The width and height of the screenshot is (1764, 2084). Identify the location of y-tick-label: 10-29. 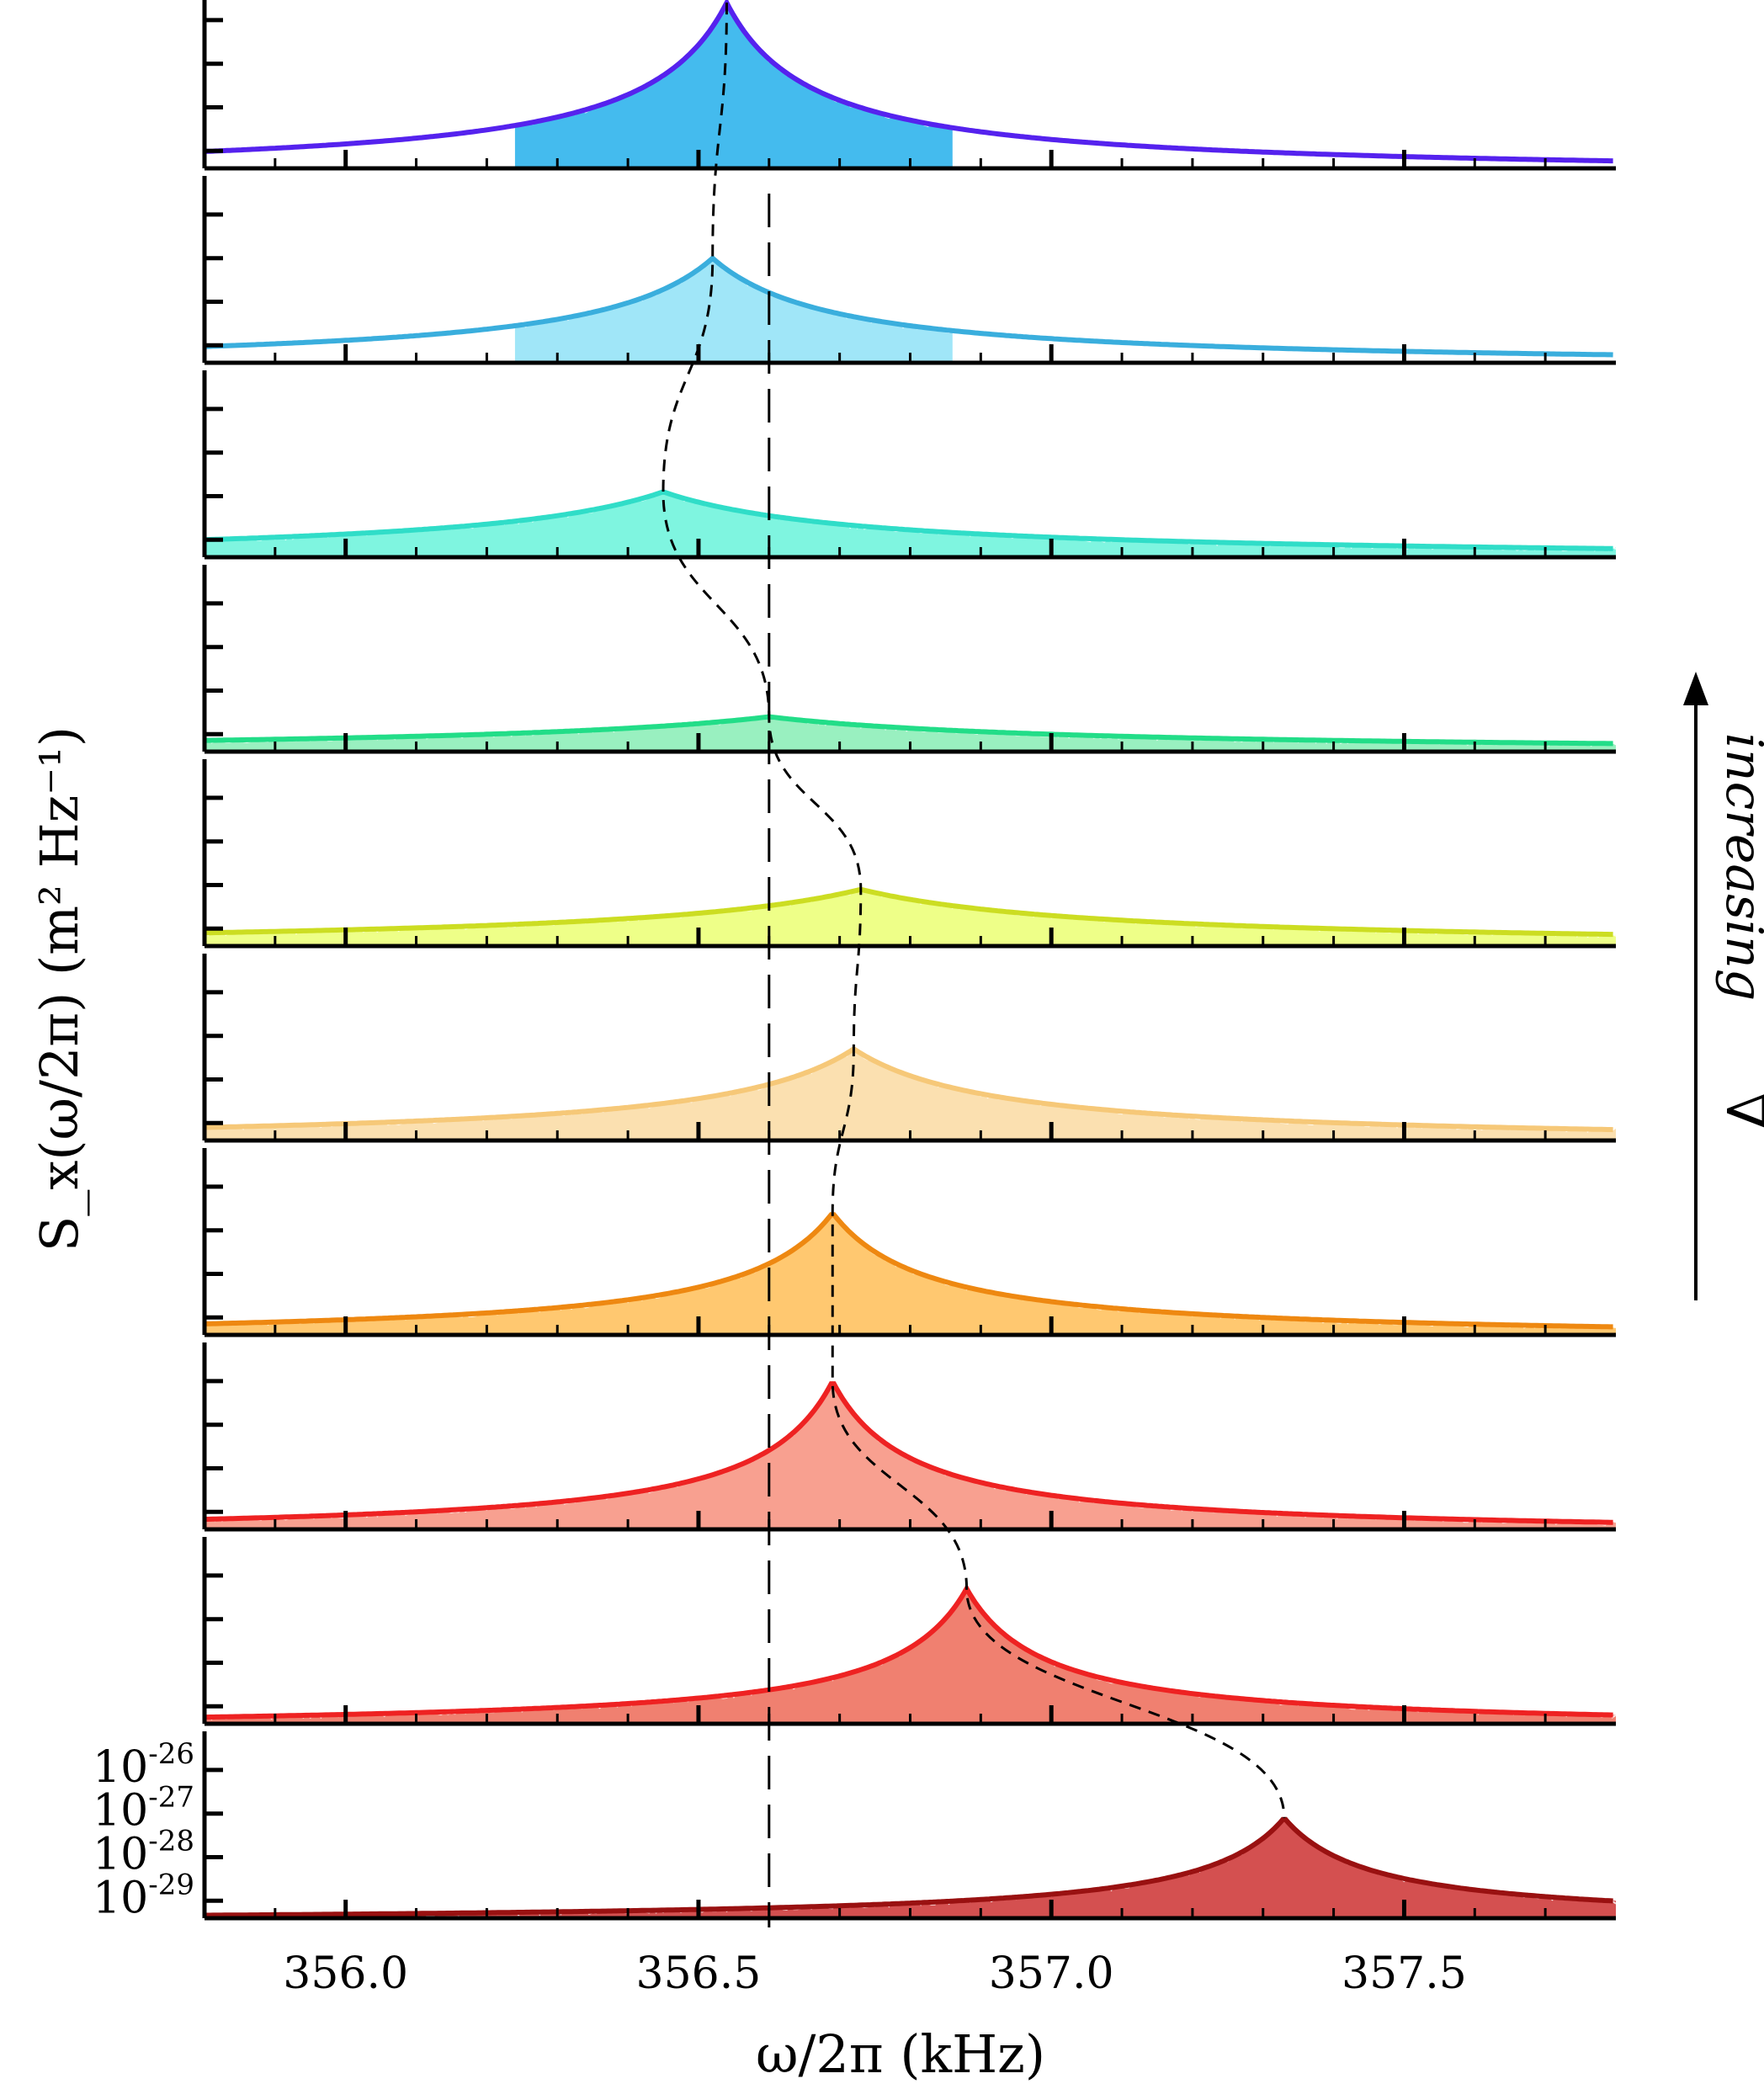
(143, 1895).